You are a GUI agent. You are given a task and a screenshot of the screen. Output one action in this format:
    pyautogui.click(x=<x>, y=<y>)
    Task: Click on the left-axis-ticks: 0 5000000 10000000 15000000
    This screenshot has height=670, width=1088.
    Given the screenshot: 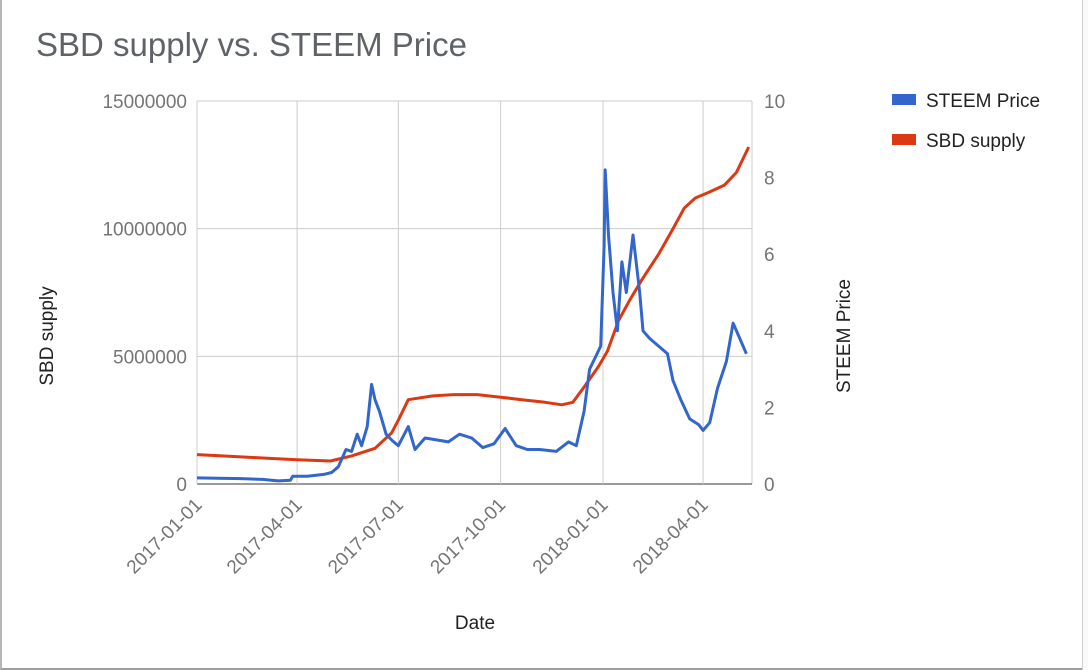 What is the action you would take?
    pyautogui.click(x=144, y=294)
    